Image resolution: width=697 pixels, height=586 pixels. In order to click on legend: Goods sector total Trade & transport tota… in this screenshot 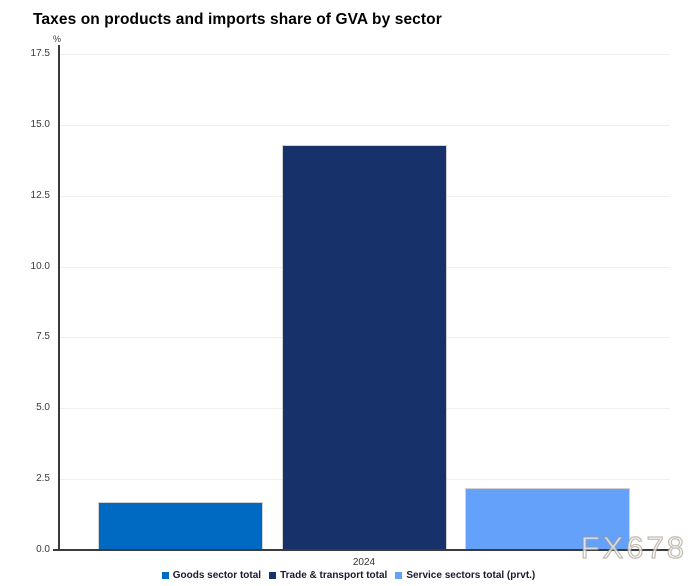, I will do `click(348, 575)`.